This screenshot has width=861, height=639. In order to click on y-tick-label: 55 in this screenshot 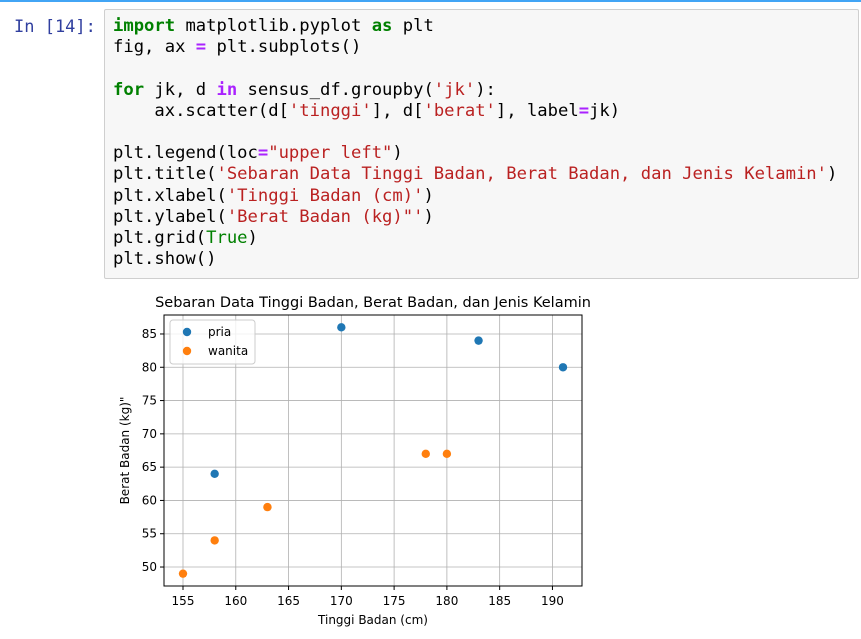, I will do `click(149, 534)`.